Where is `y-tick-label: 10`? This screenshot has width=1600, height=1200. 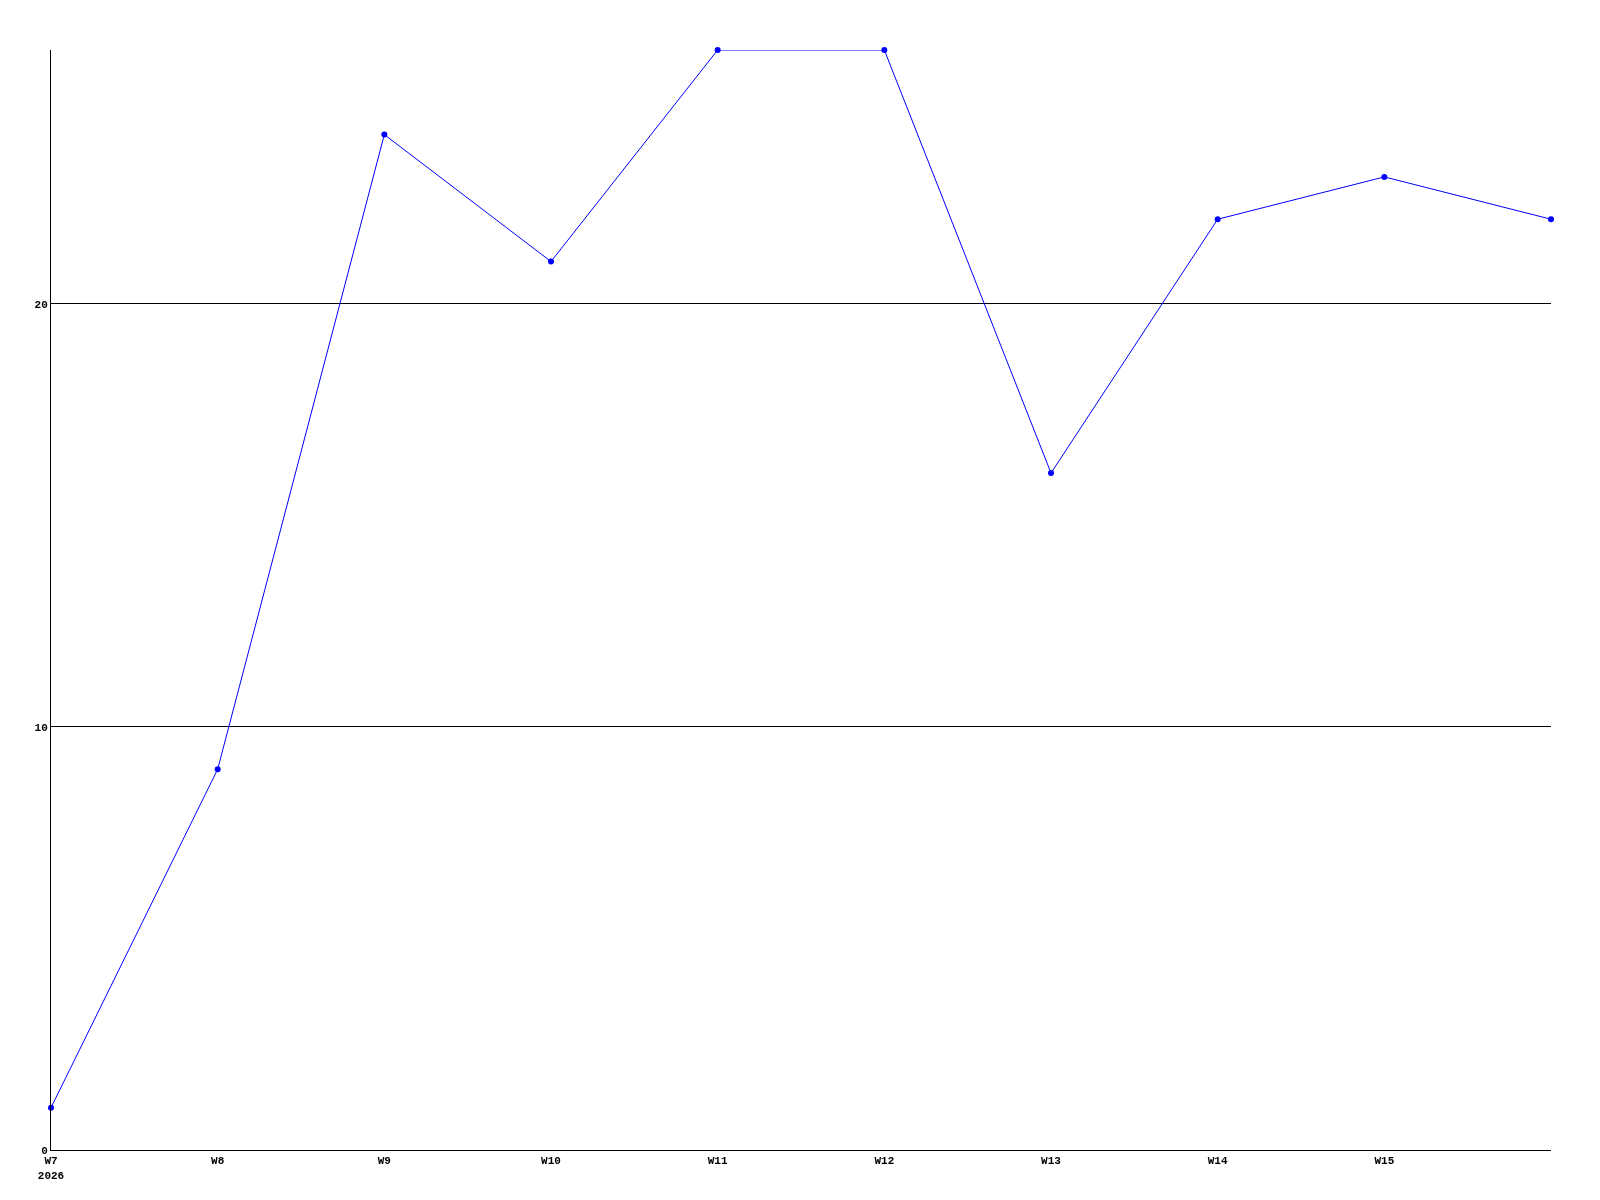
y-tick-label: 10 is located at coordinates (41, 727).